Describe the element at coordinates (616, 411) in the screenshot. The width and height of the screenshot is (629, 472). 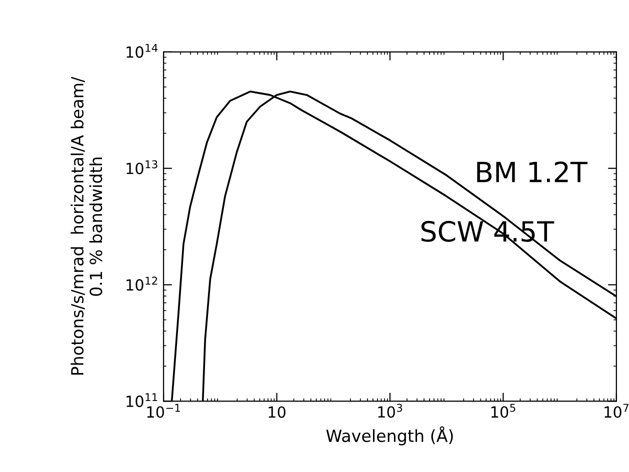
I see `x-tick-label: 10$^{7}$` at that location.